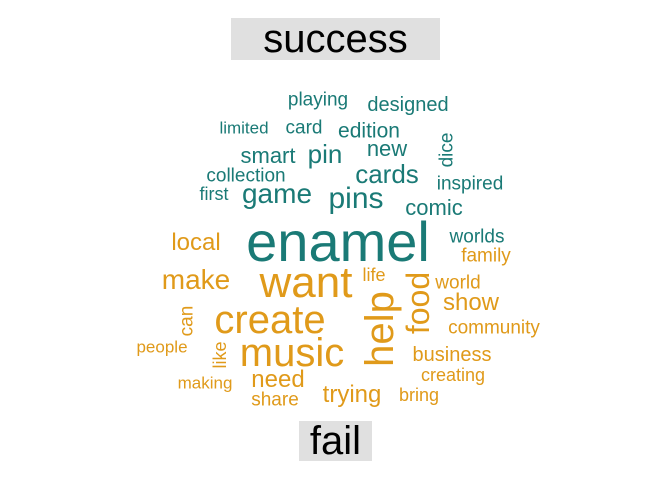 The image size is (672, 480). I want to click on group-label-success: success, so click(335, 39).